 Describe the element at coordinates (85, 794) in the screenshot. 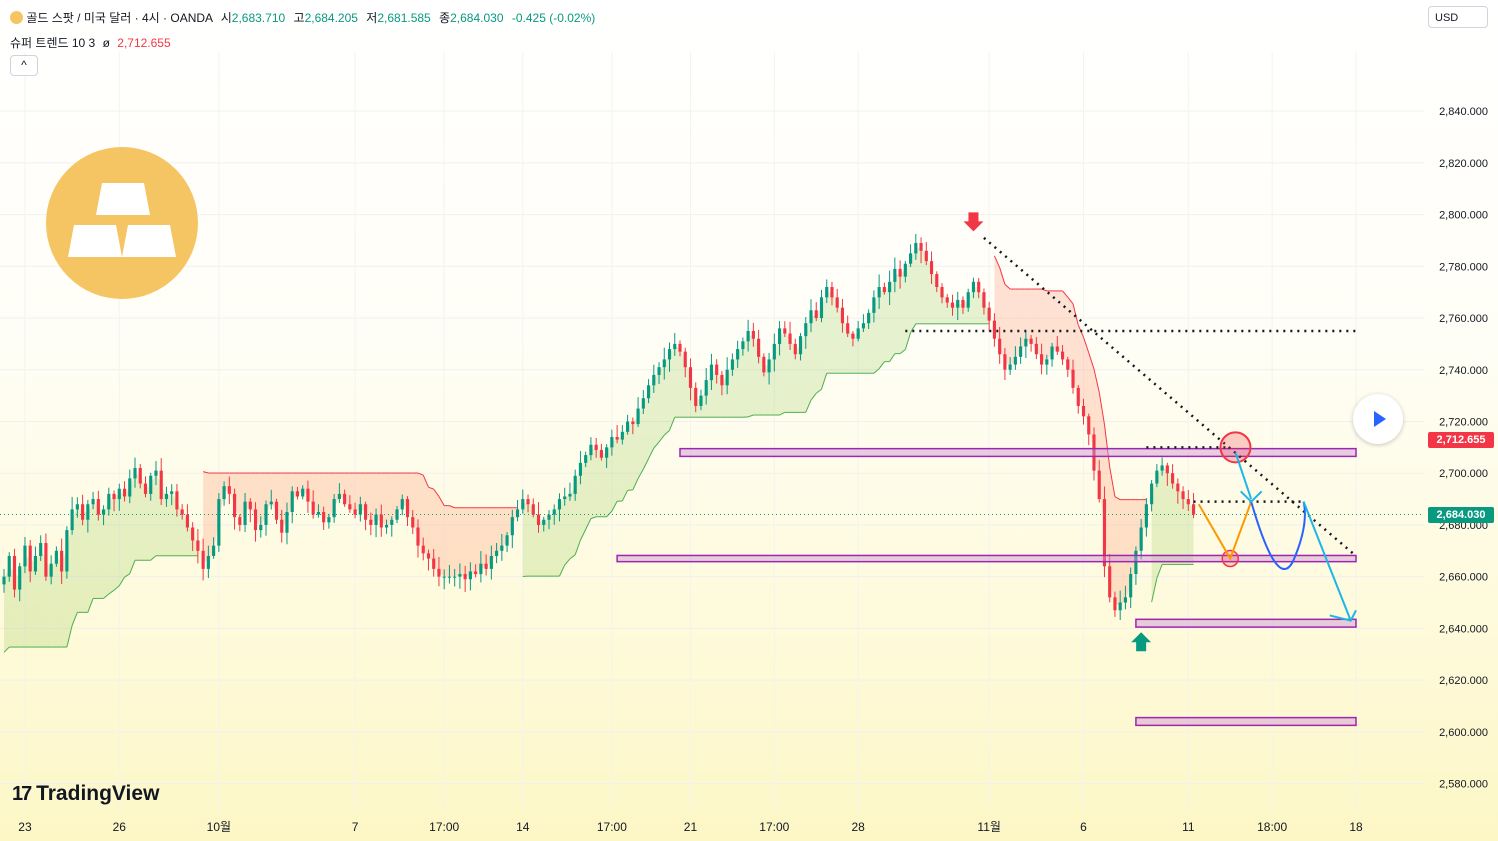

I see `tradingview-logo: 17 TradingView` at that location.